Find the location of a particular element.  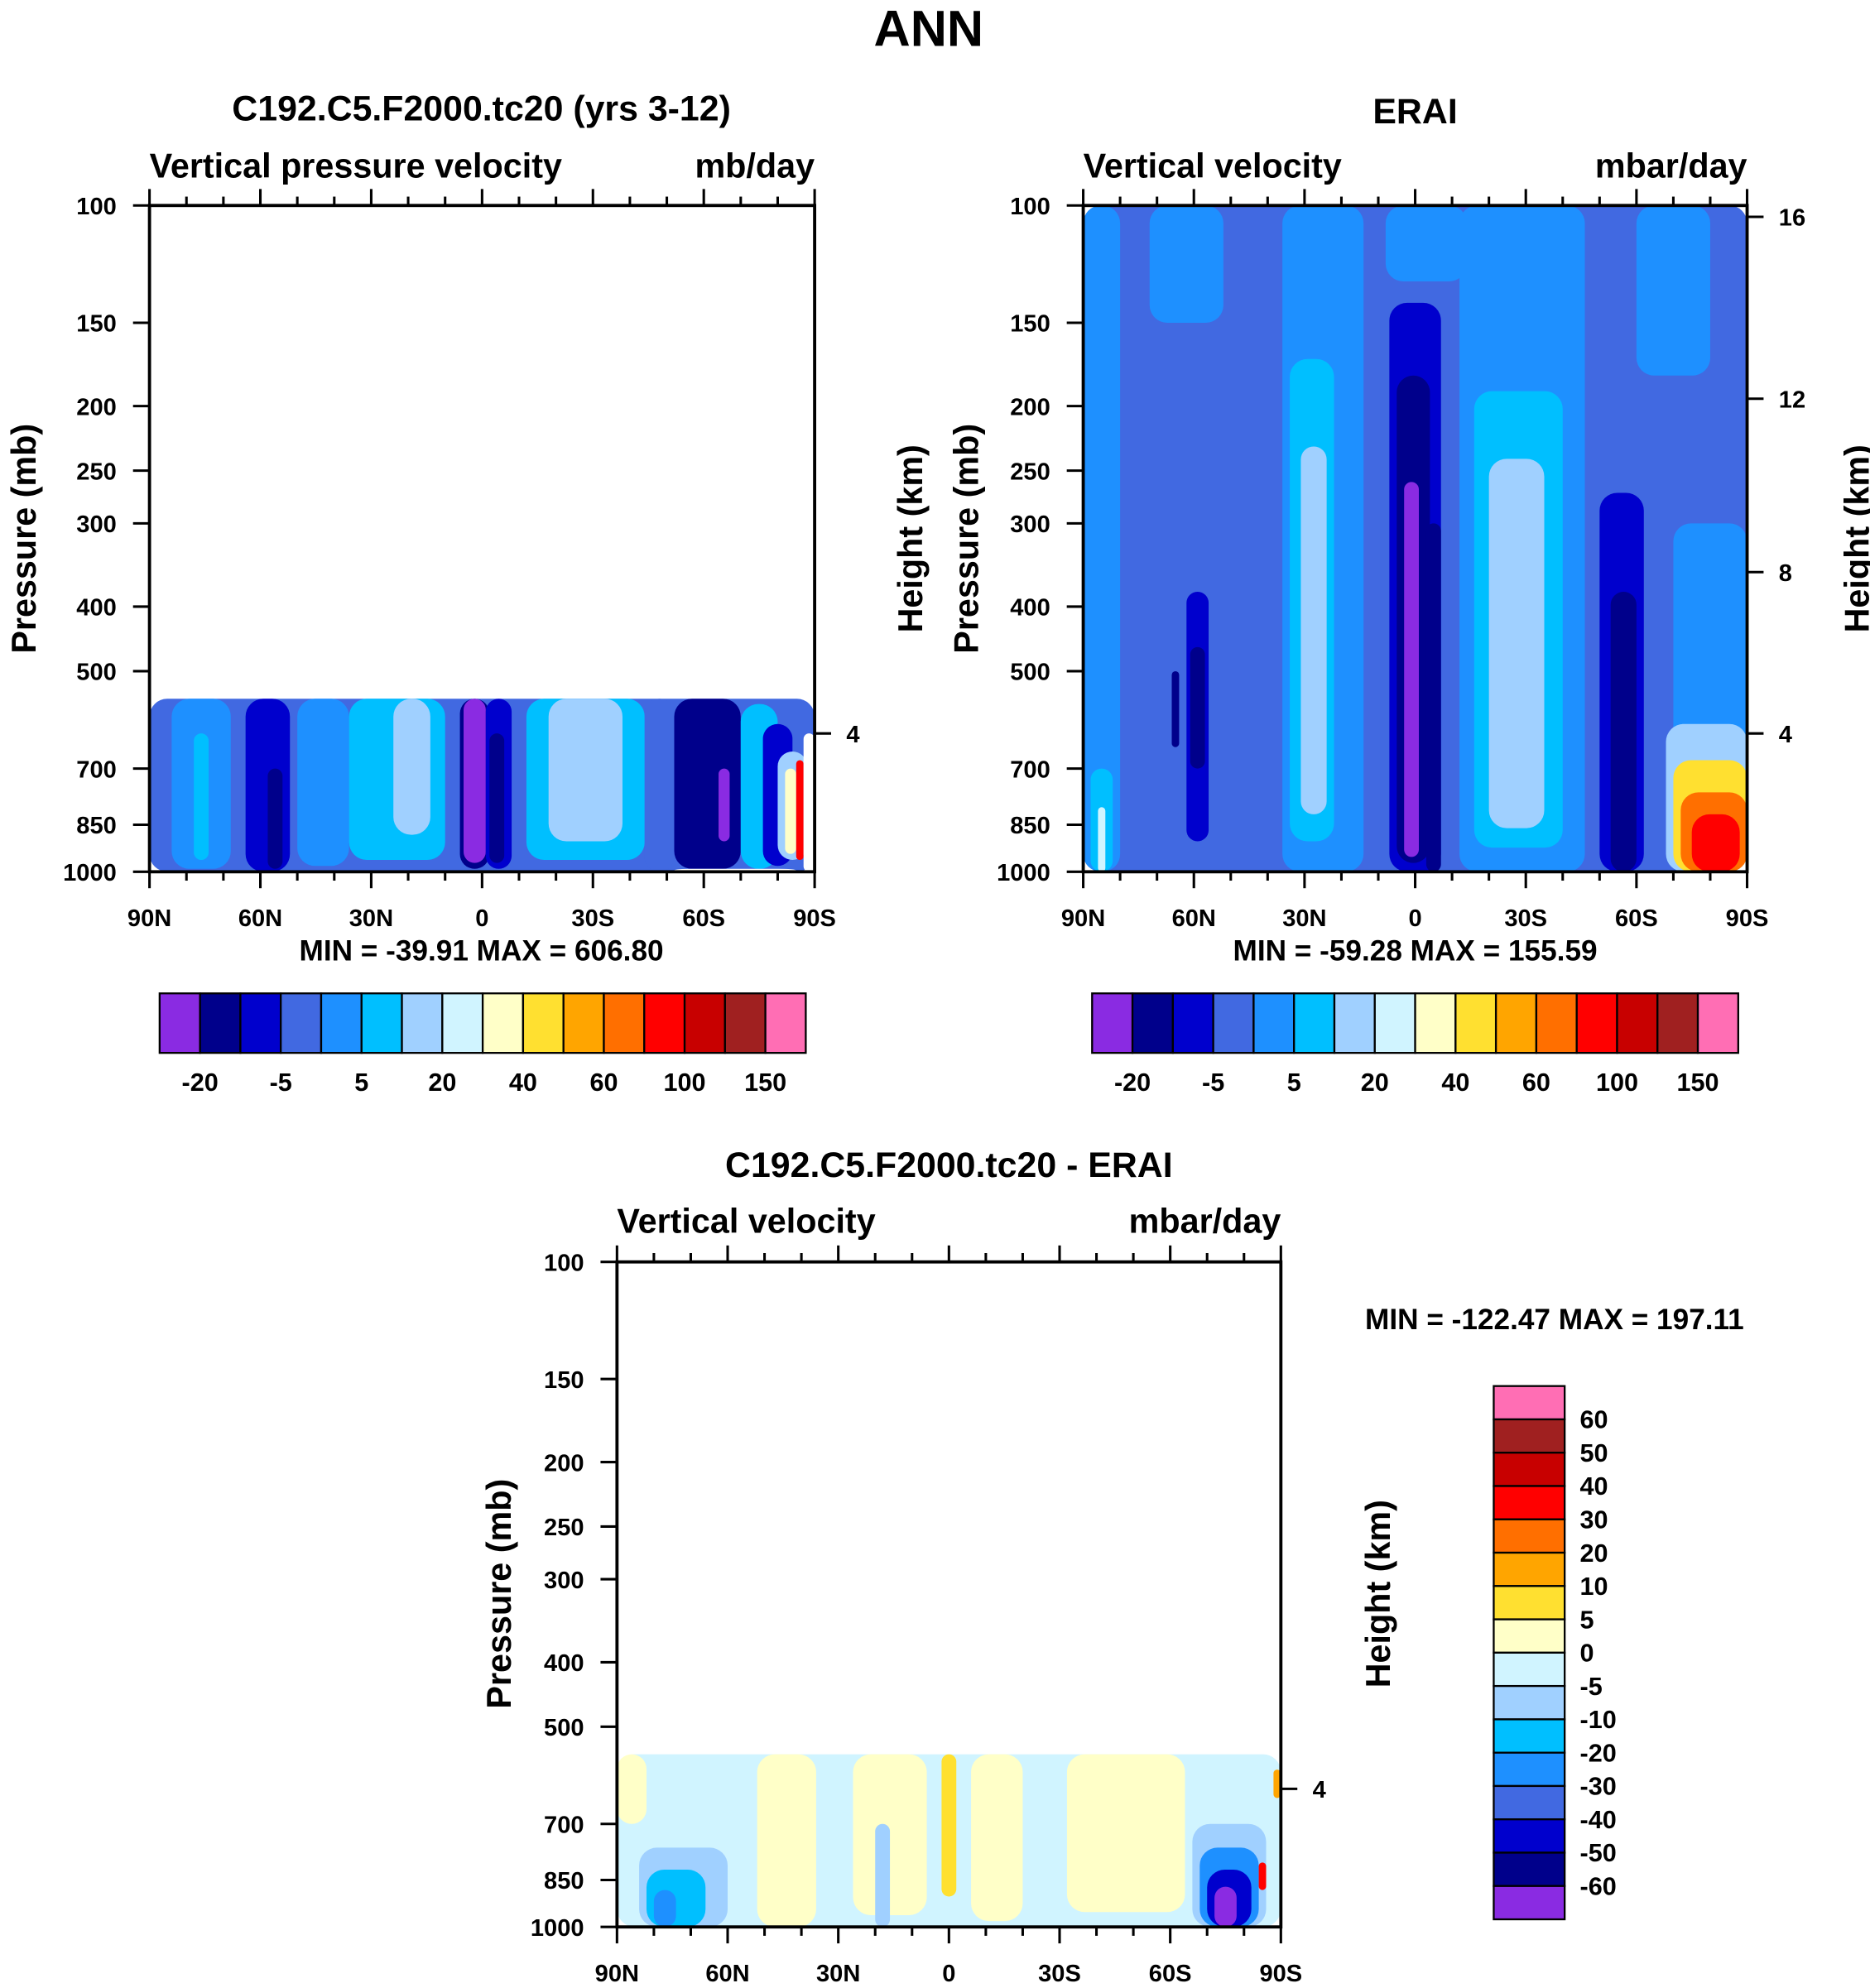

colorbar-label: 50 is located at coordinates (1594, 1453).